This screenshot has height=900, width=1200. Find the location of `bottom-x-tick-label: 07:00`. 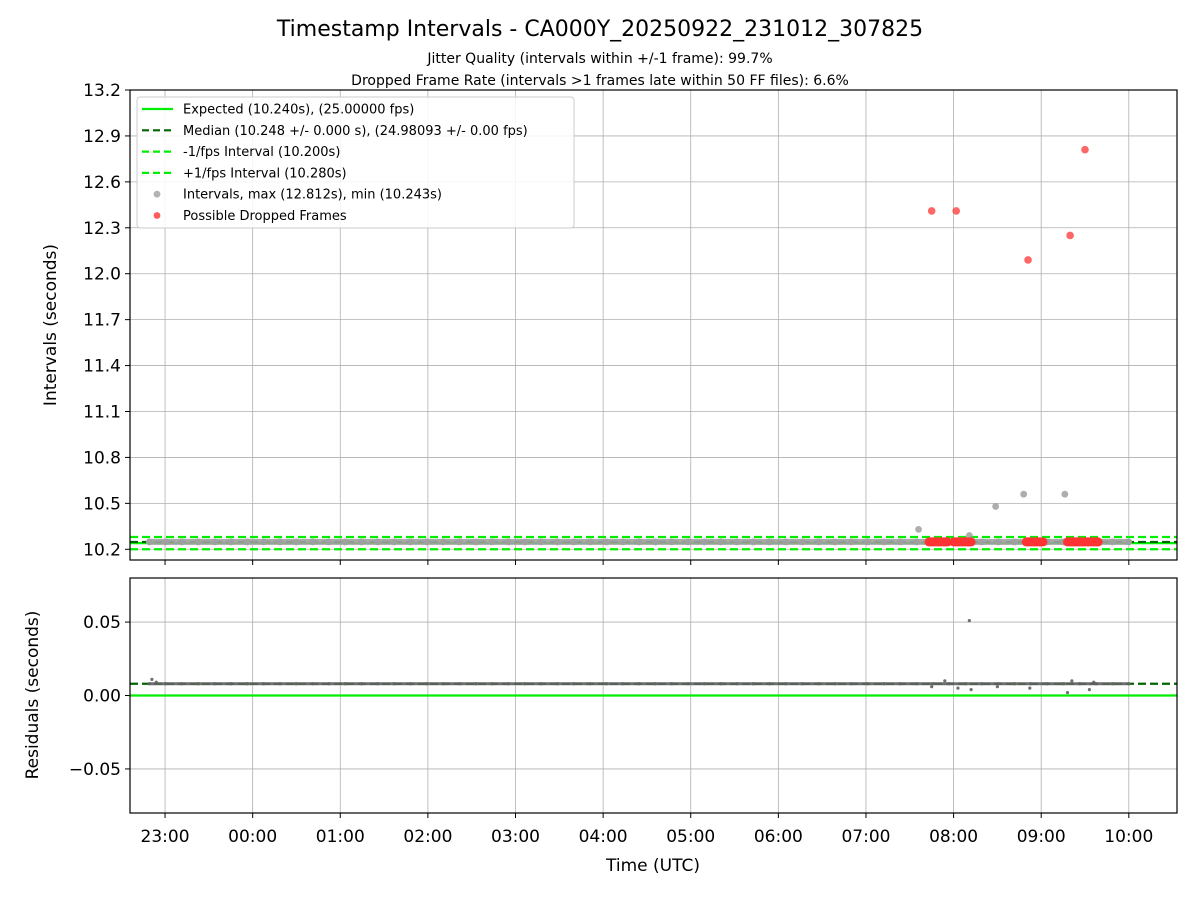

bottom-x-tick-label: 07:00 is located at coordinates (865, 837).